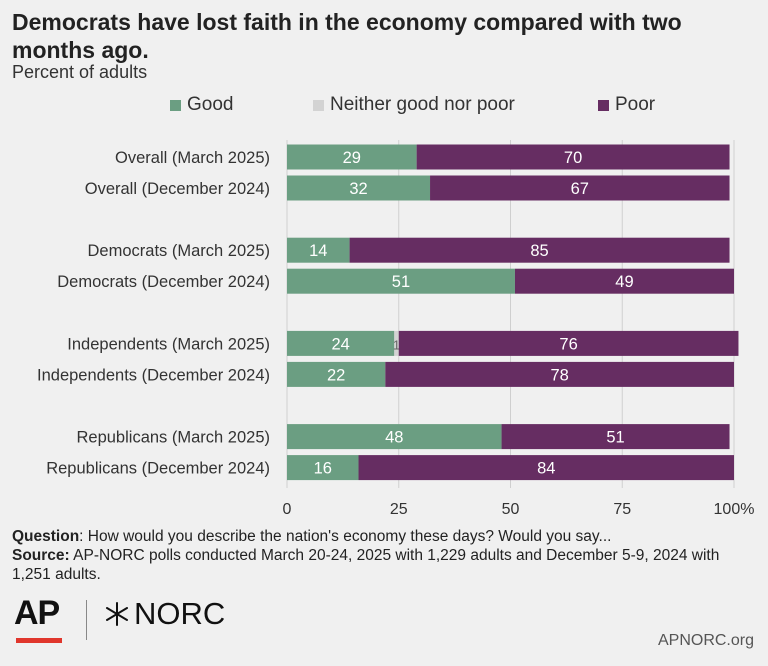  I want to click on x-tick-label-75: 75, so click(622, 509).